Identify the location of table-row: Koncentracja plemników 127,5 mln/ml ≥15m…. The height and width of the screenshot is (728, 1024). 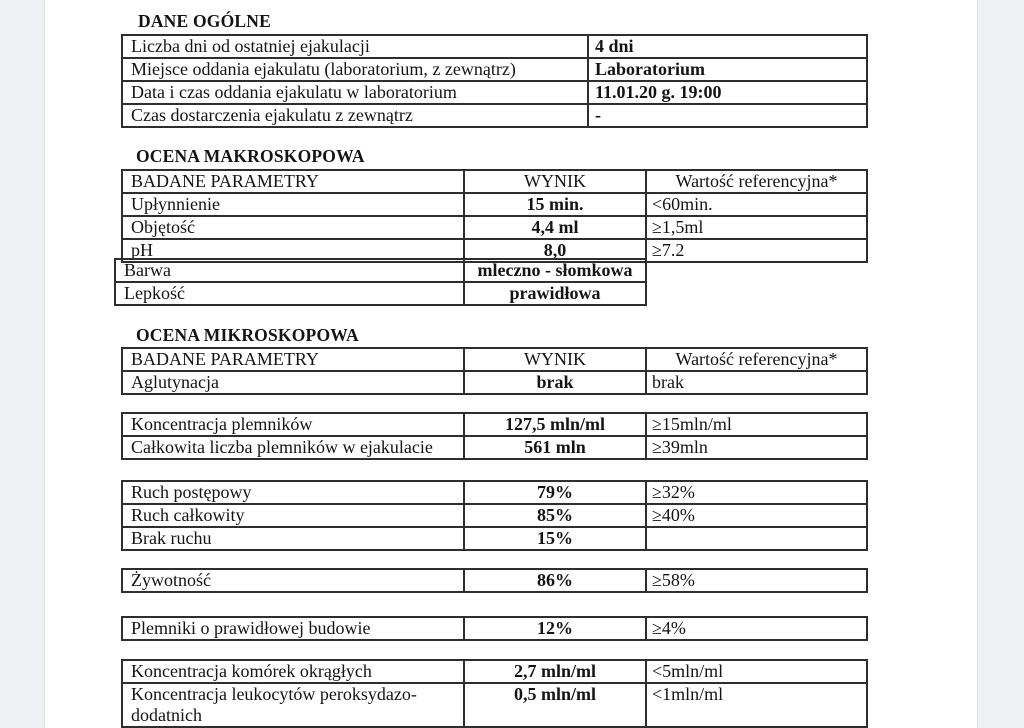
(494, 424).